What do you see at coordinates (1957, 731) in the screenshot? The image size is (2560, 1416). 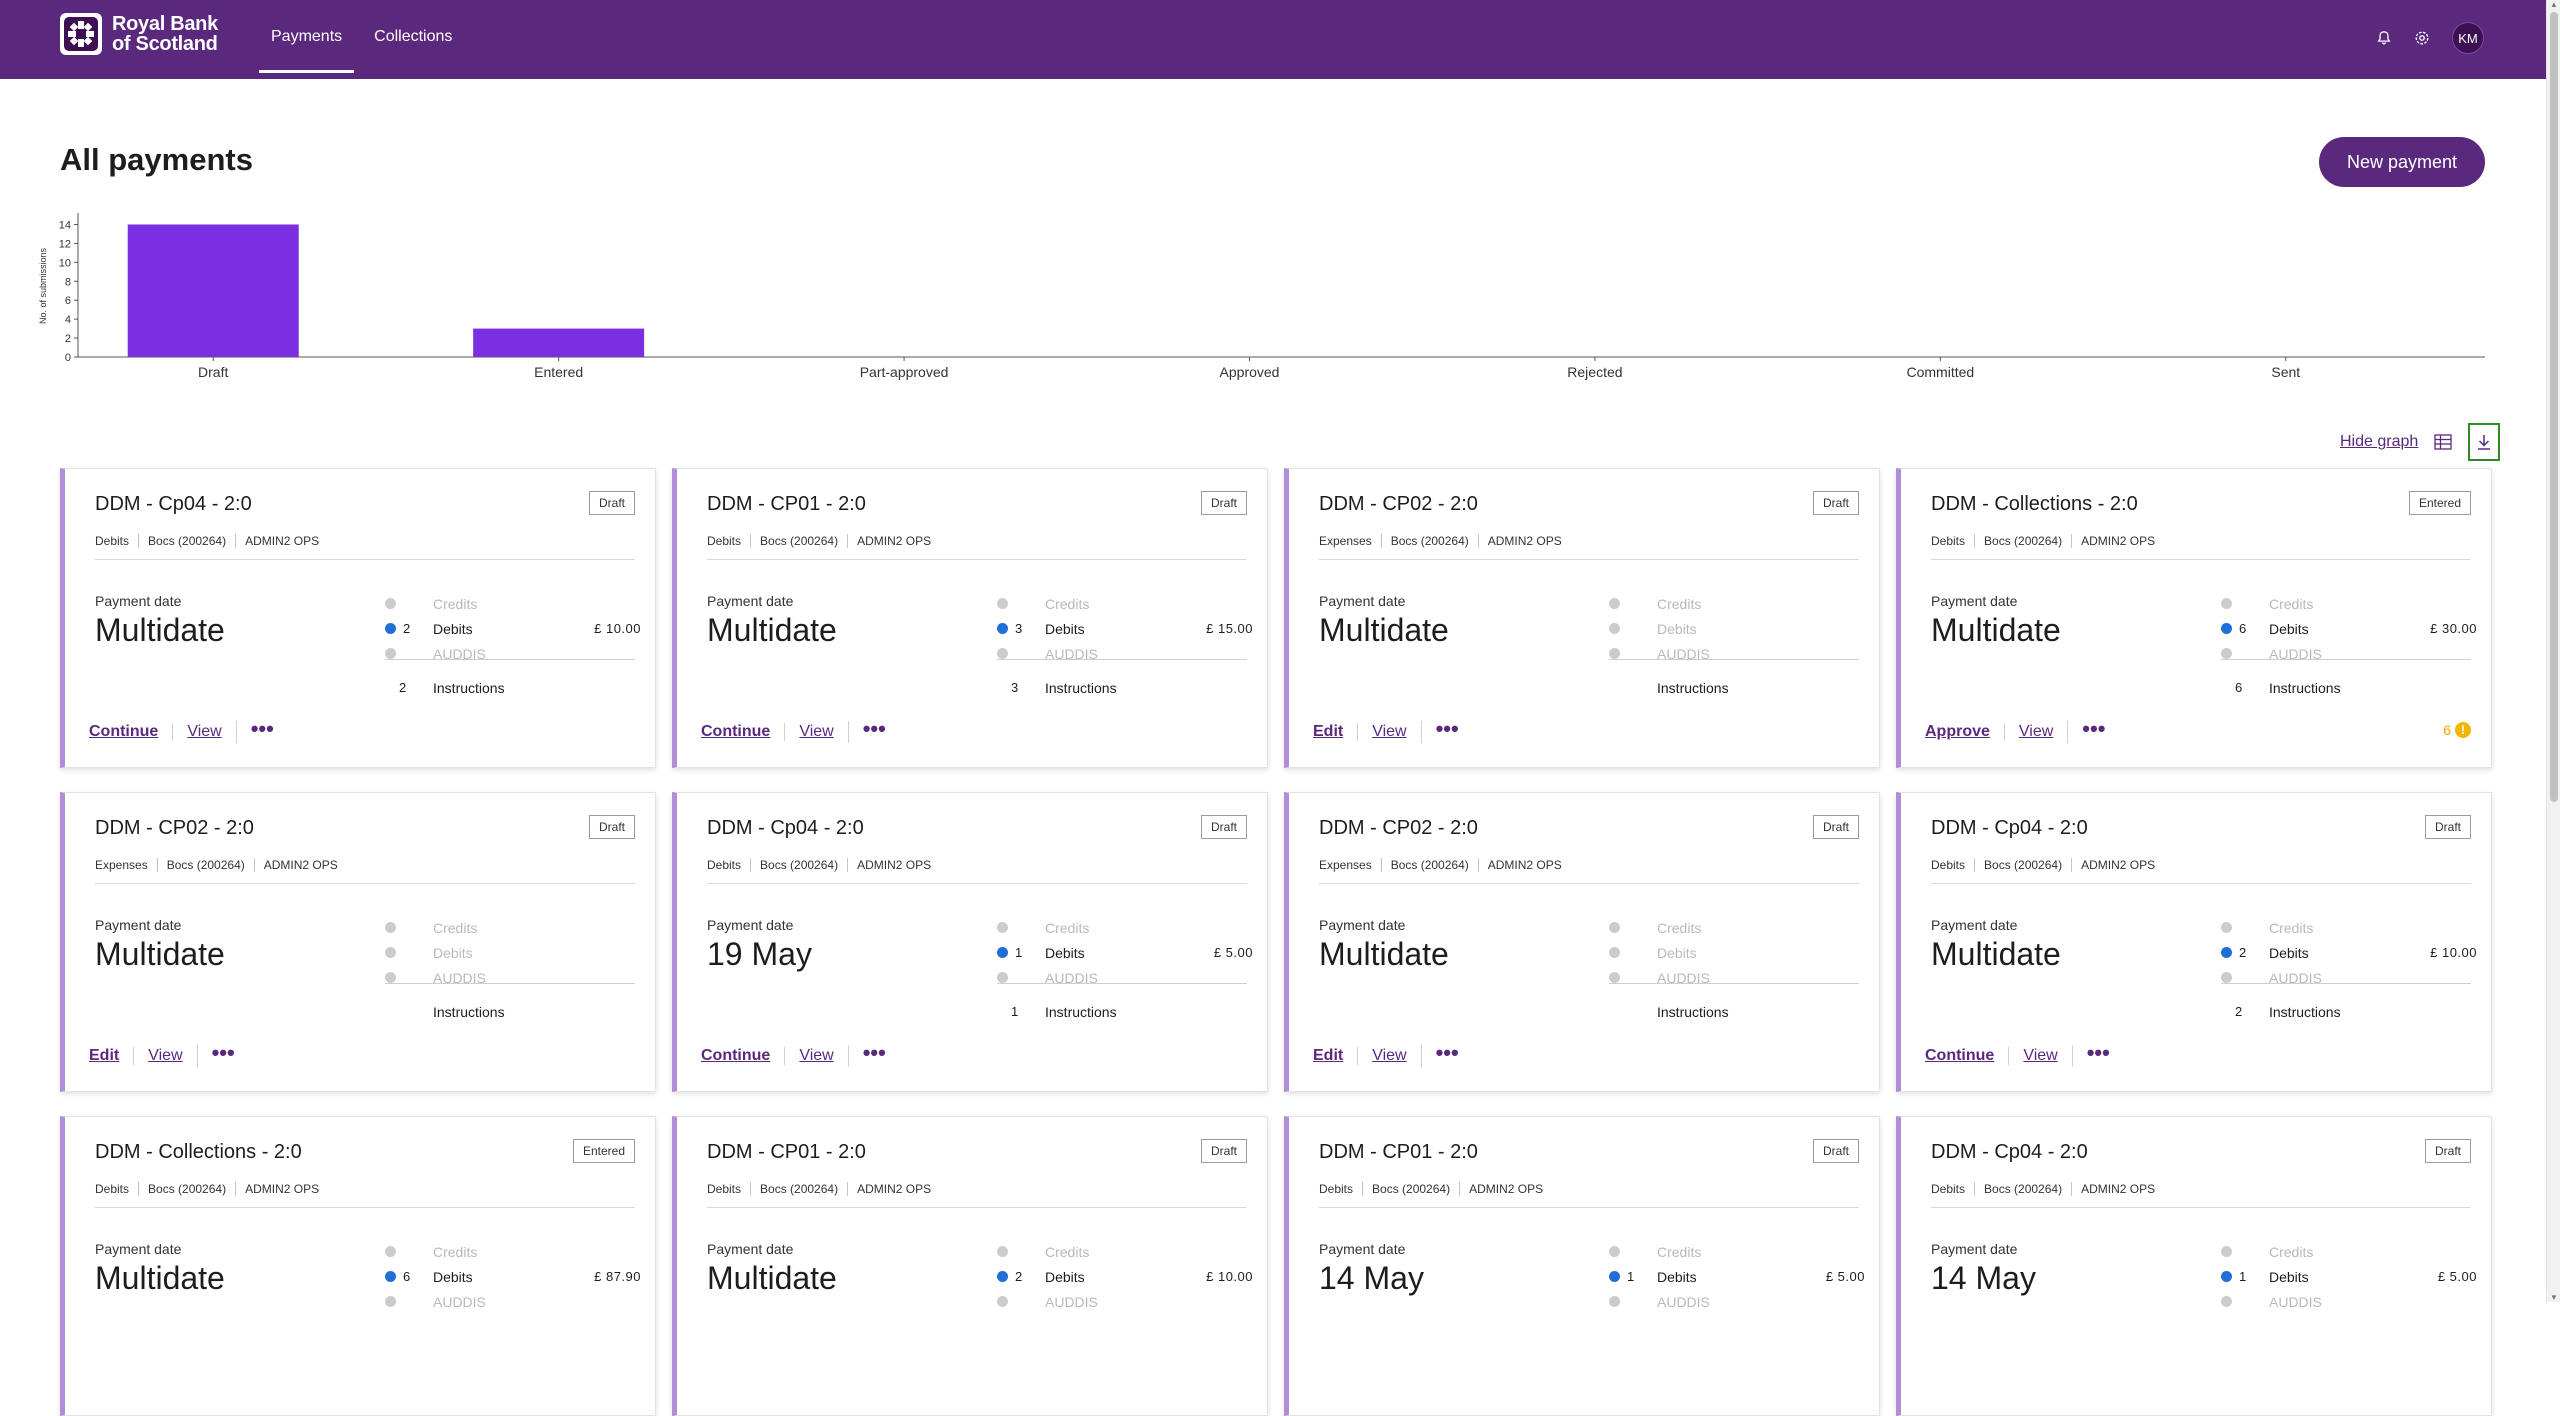 I see `primary-action-button: Approve` at bounding box center [1957, 731].